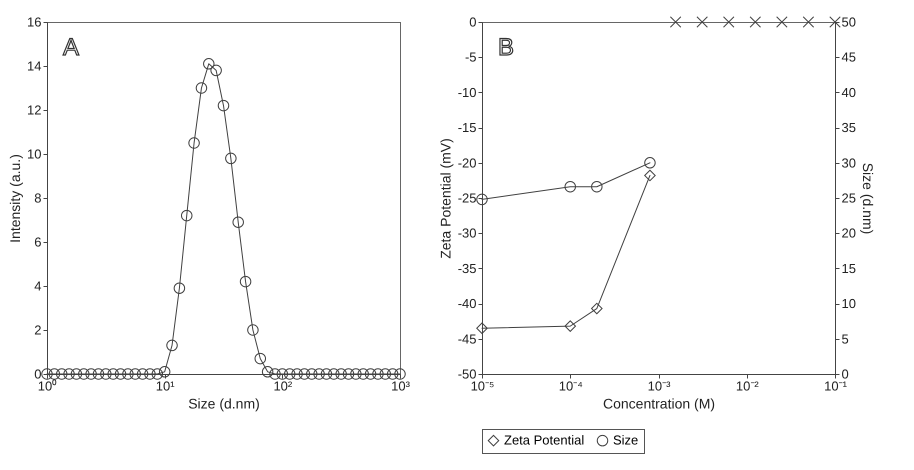 This screenshot has width=914, height=470. What do you see at coordinates (470, 57) in the screenshot?
I see `y-tick-label: -5` at bounding box center [470, 57].